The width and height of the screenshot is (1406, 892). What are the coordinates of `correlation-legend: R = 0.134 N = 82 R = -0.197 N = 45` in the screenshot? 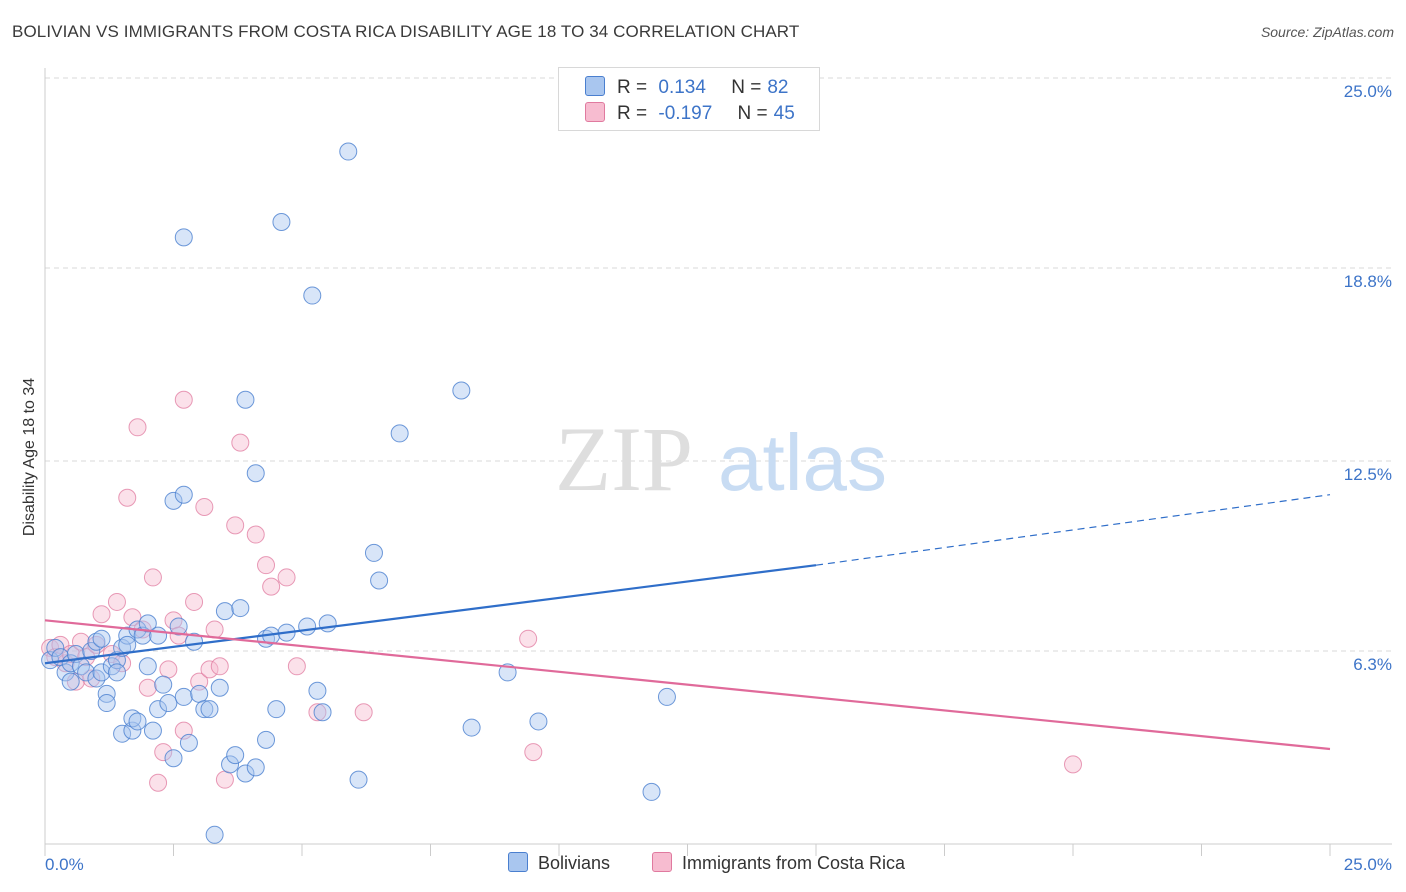 It's located at (689, 99).